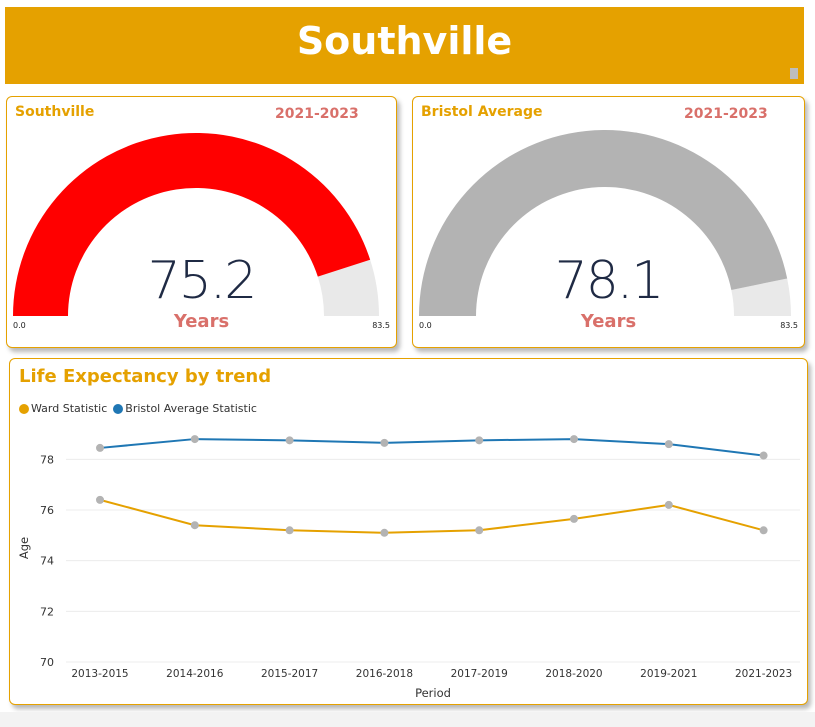 Image resolution: width=815 pixels, height=727 pixels. What do you see at coordinates (191, 408) in the screenshot?
I see `legend-label: Bristol Average Statistic` at bounding box center [191, 408].